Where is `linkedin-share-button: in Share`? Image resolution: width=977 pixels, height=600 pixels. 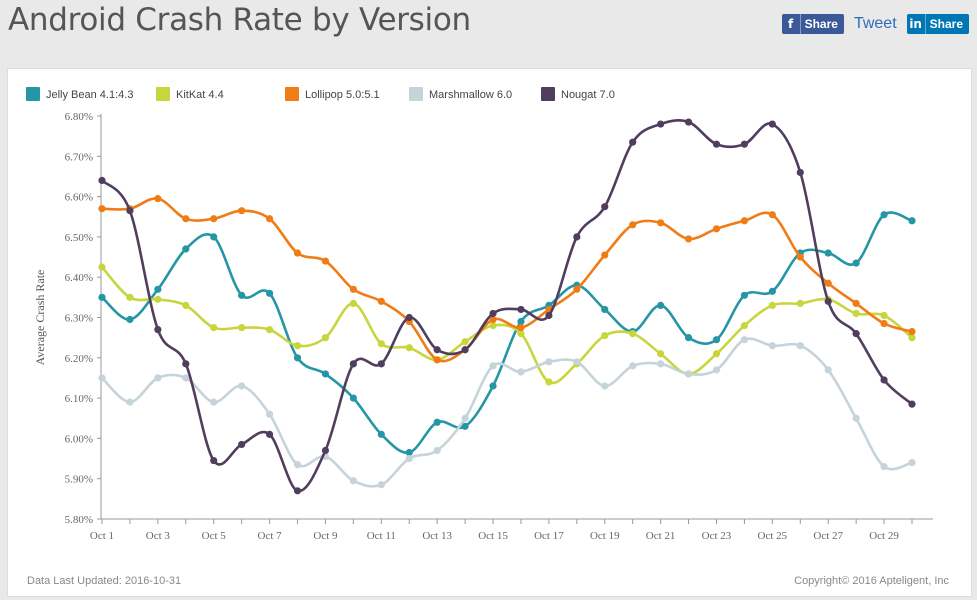 linkedin-share-button: in Share is located at coordinates (937, 24).